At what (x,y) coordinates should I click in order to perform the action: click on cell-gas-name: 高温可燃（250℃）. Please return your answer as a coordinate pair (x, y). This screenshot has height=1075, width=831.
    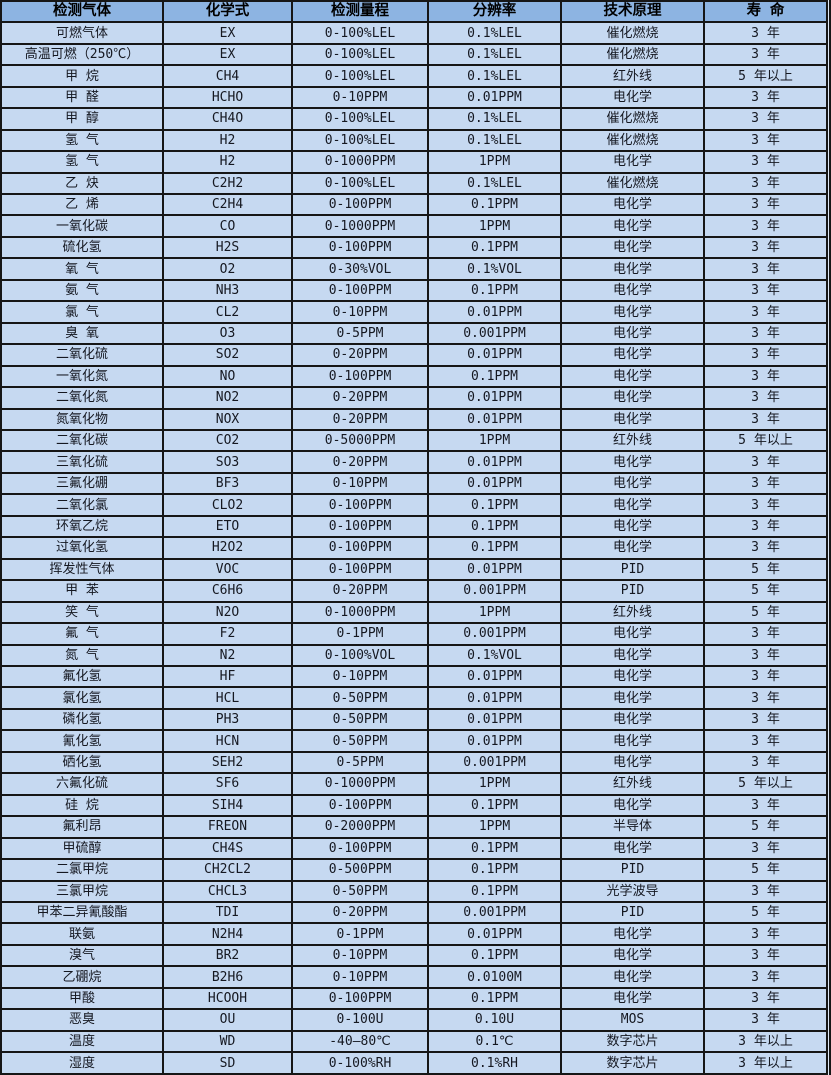
    Looking at the image, I should click on (82, 54).